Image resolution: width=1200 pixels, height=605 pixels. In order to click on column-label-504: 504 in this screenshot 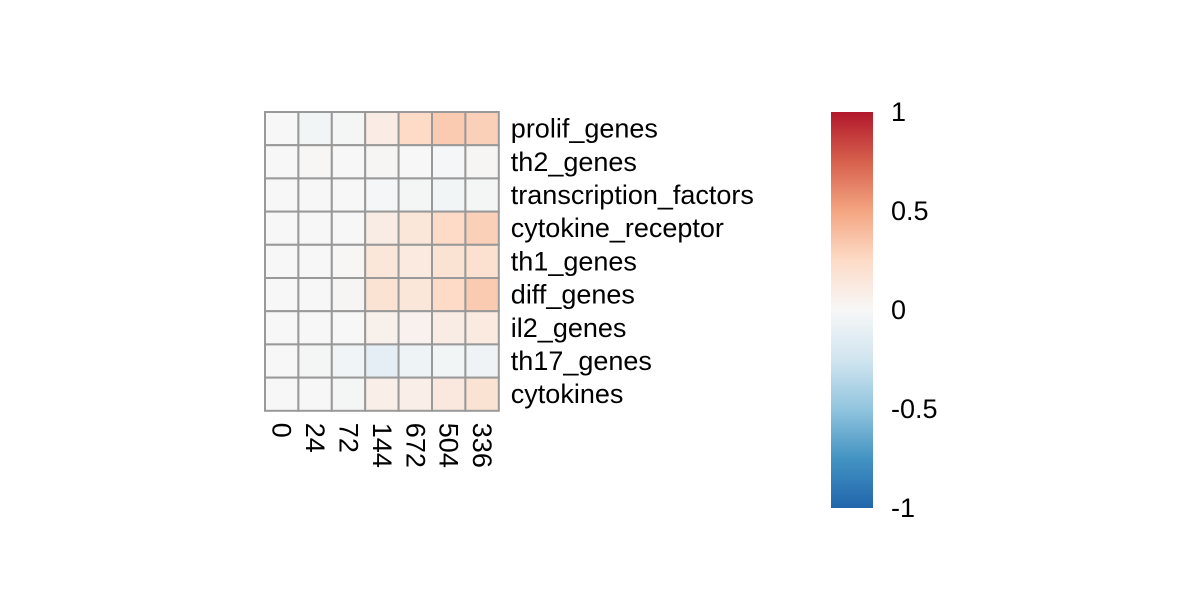, I will do `click(449, 445)`.